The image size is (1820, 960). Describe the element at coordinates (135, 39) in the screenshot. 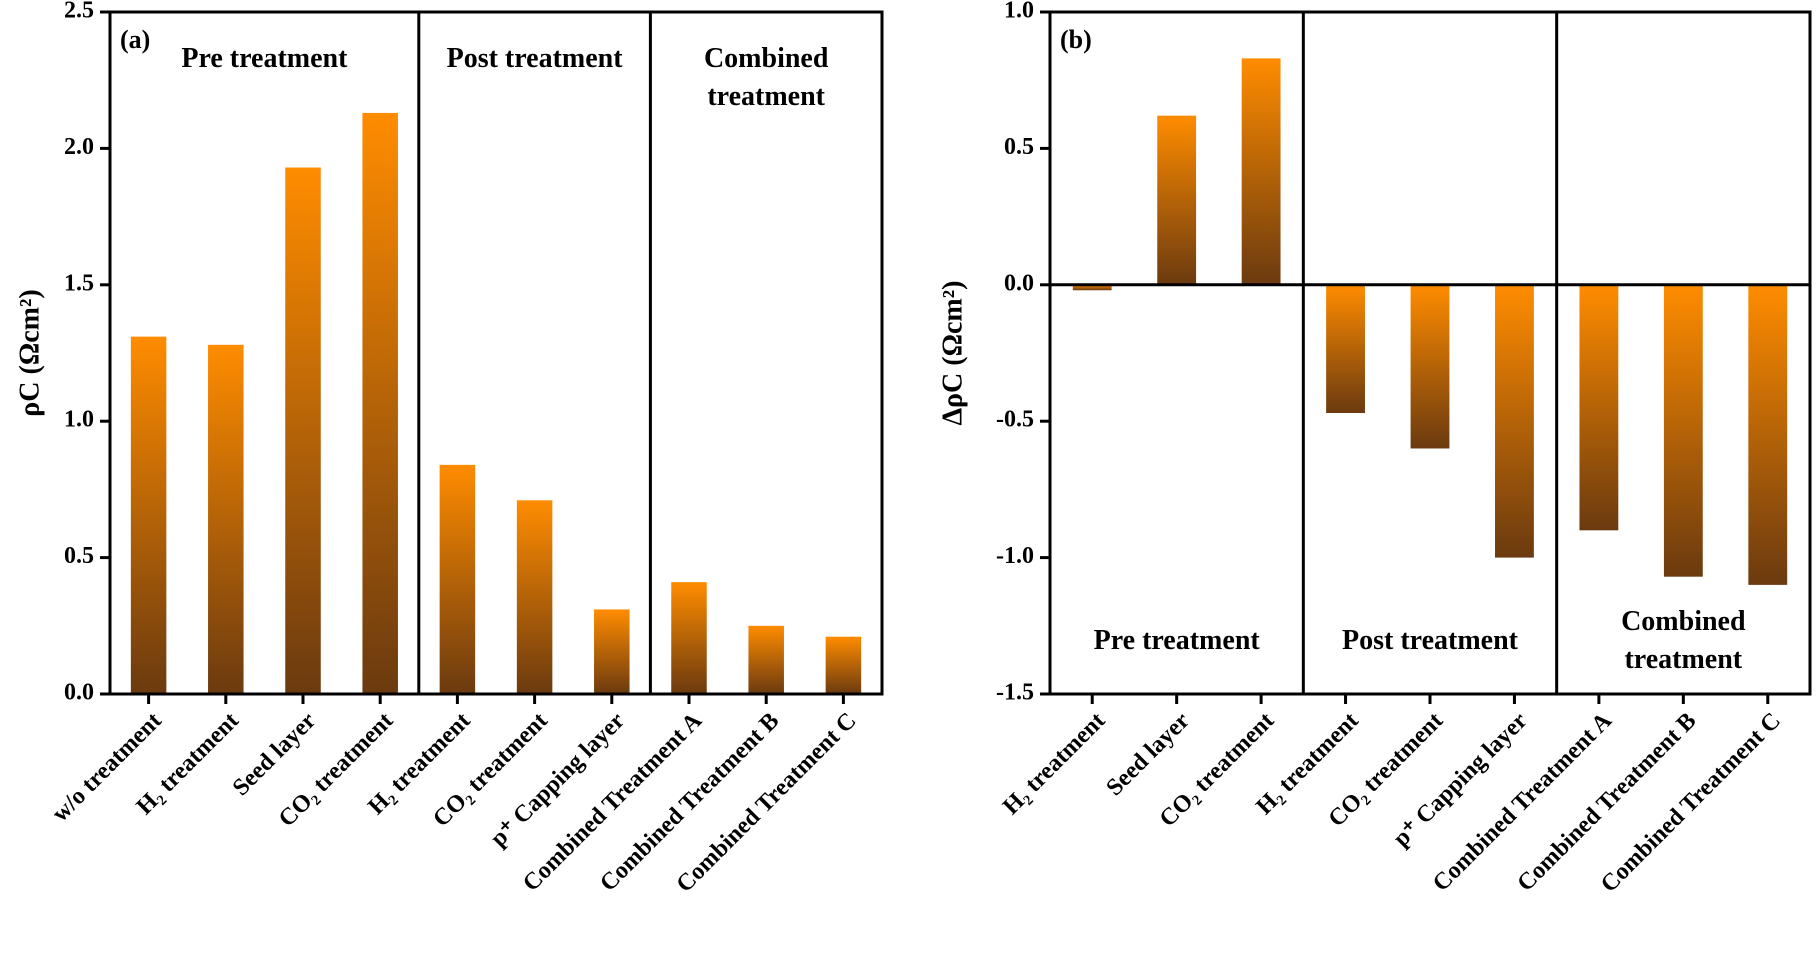

I see `panel-label: (a)` at that location.